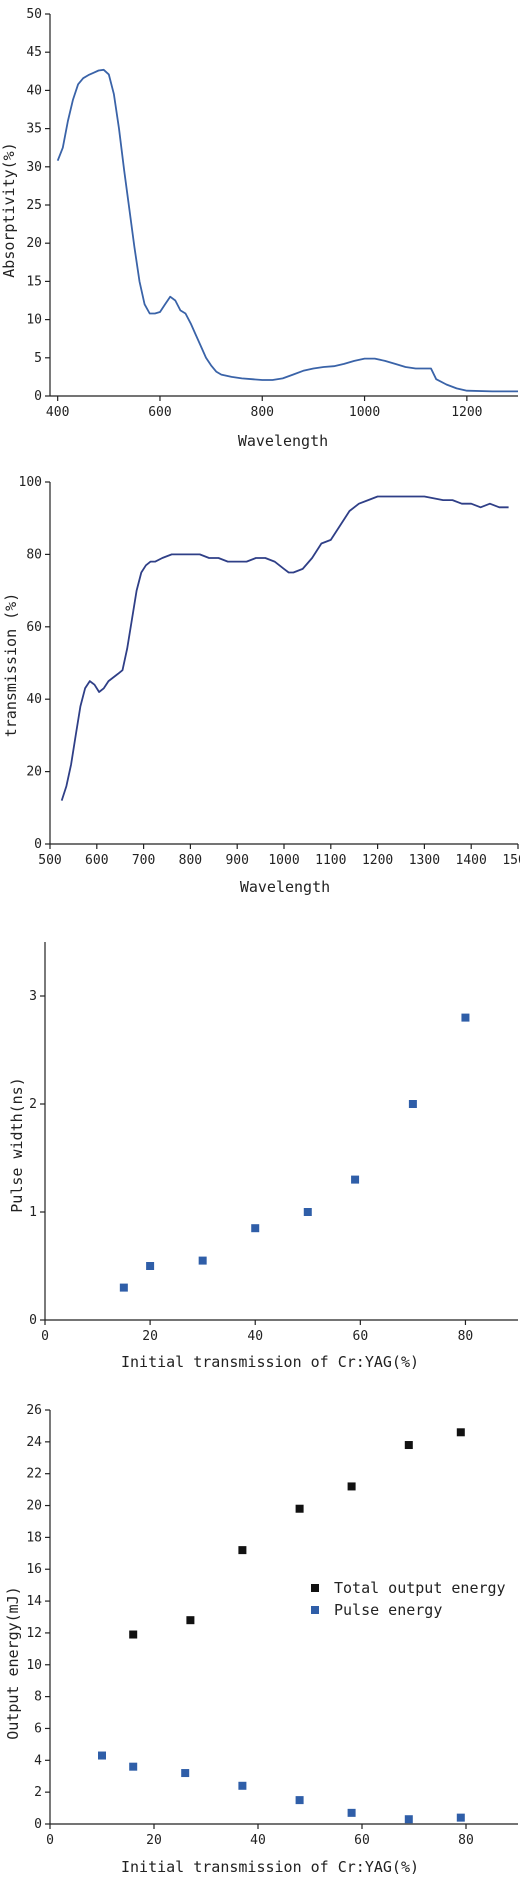  Describe the element at coordinates (11, 665) in the screenshot. I see `y-axis-label: transmission (%)` at that location.